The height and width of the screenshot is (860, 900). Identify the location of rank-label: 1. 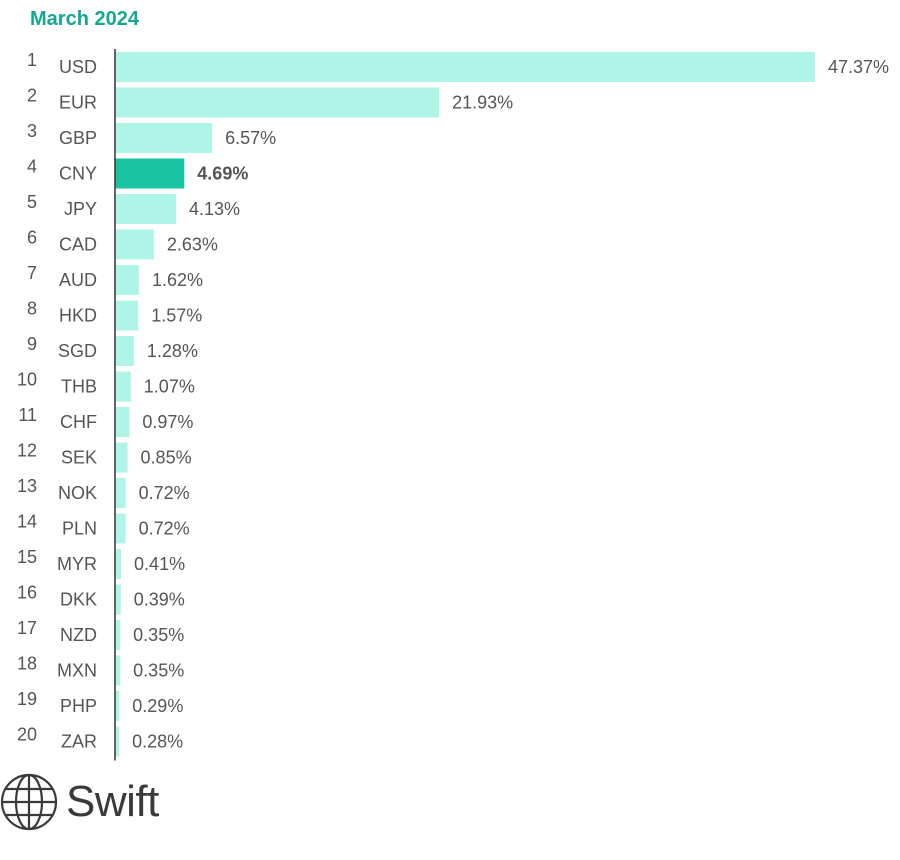
(32, 60).